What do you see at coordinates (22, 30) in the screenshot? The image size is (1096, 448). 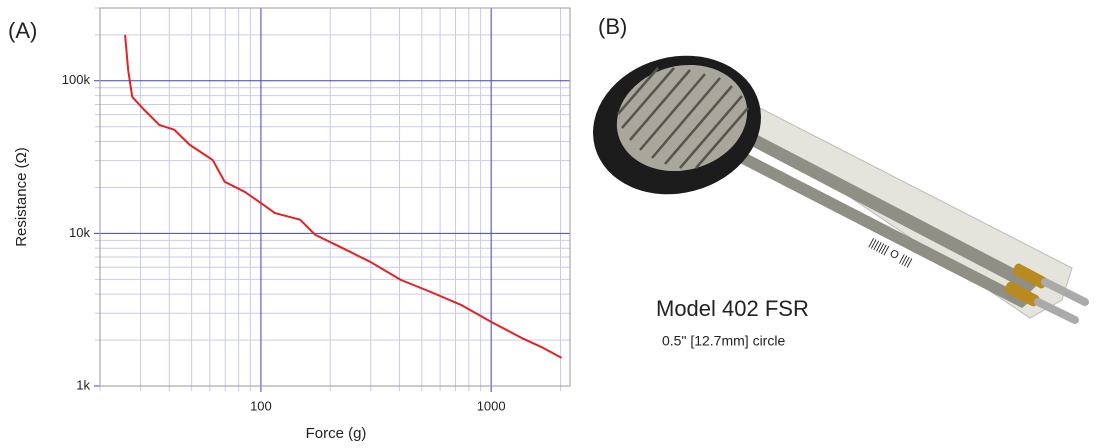 I see `panel-label: (A)` at bounding box center [22, 30].